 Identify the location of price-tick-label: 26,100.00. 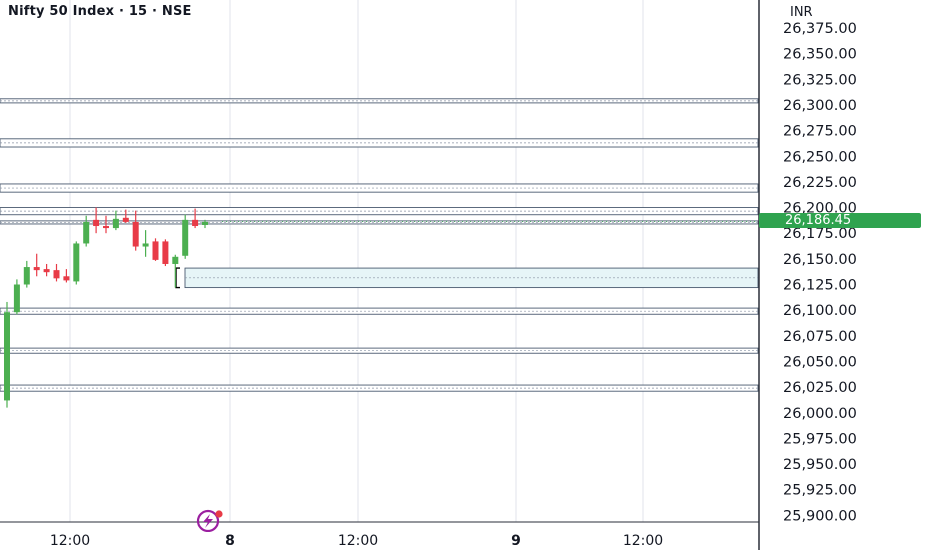
(820, 311).